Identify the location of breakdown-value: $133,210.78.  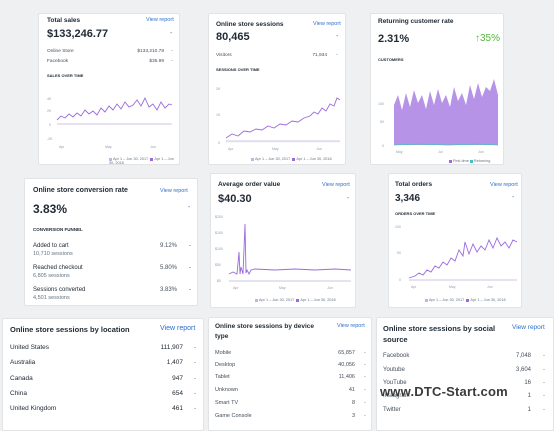
(150, 51).